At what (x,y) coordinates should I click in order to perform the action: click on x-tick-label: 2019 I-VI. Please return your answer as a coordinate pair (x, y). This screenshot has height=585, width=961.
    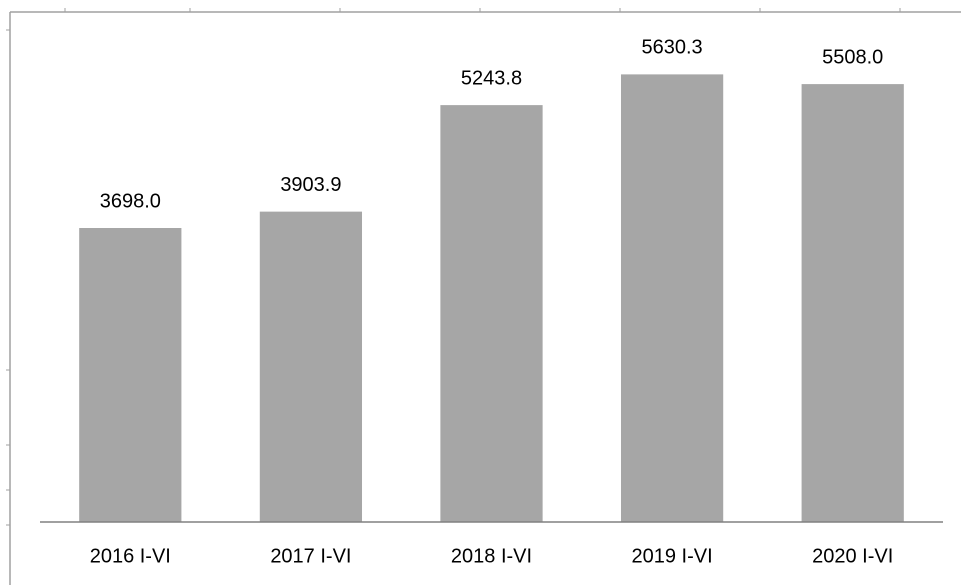
    Looking at the image, I should click on (672, 556).